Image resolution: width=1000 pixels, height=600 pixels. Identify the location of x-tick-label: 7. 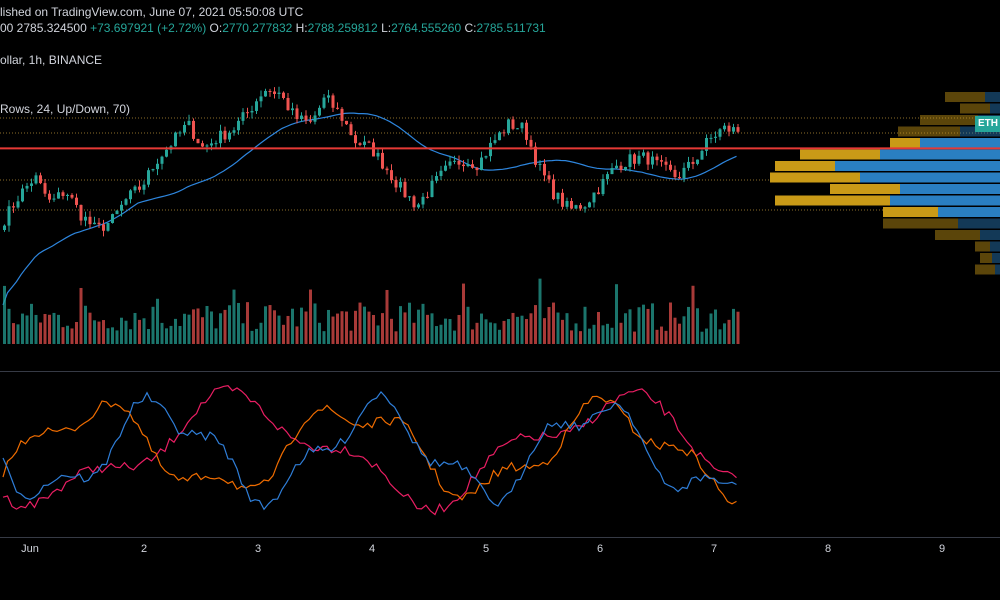
(714, 549).